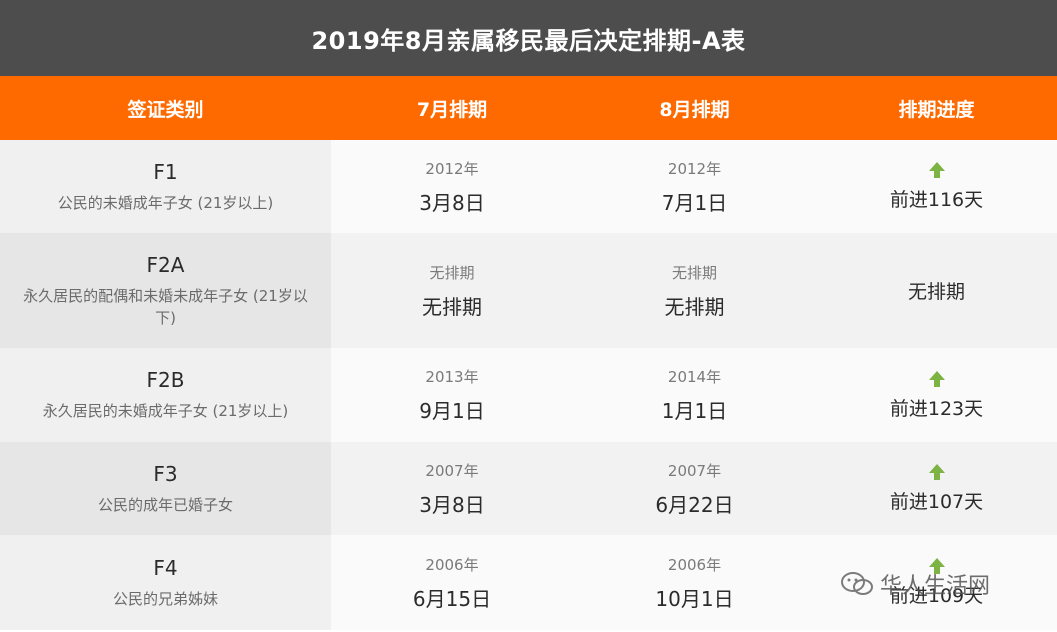 This screenshot has height=632, width=1057. I want to click on table-header-row: 签证类别 7月排期 8月排期 排期进度, so click(528, 108).